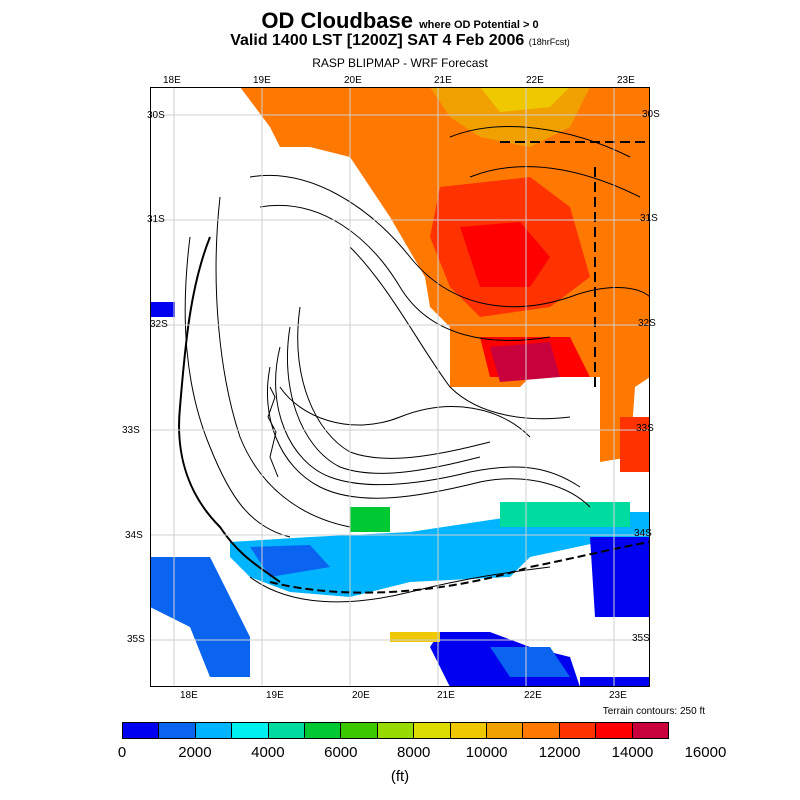 This screenshot has height=800, width=800. What do you see at coordinates (262, 80) in the screenshot?
I see `lon-top-label: 19E` at bounding box center [262, 80].